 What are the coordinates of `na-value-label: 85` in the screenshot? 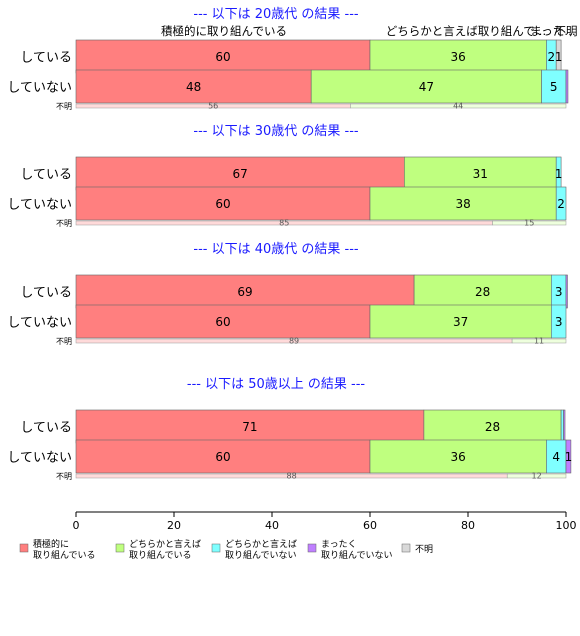 It's located at (284, 223).